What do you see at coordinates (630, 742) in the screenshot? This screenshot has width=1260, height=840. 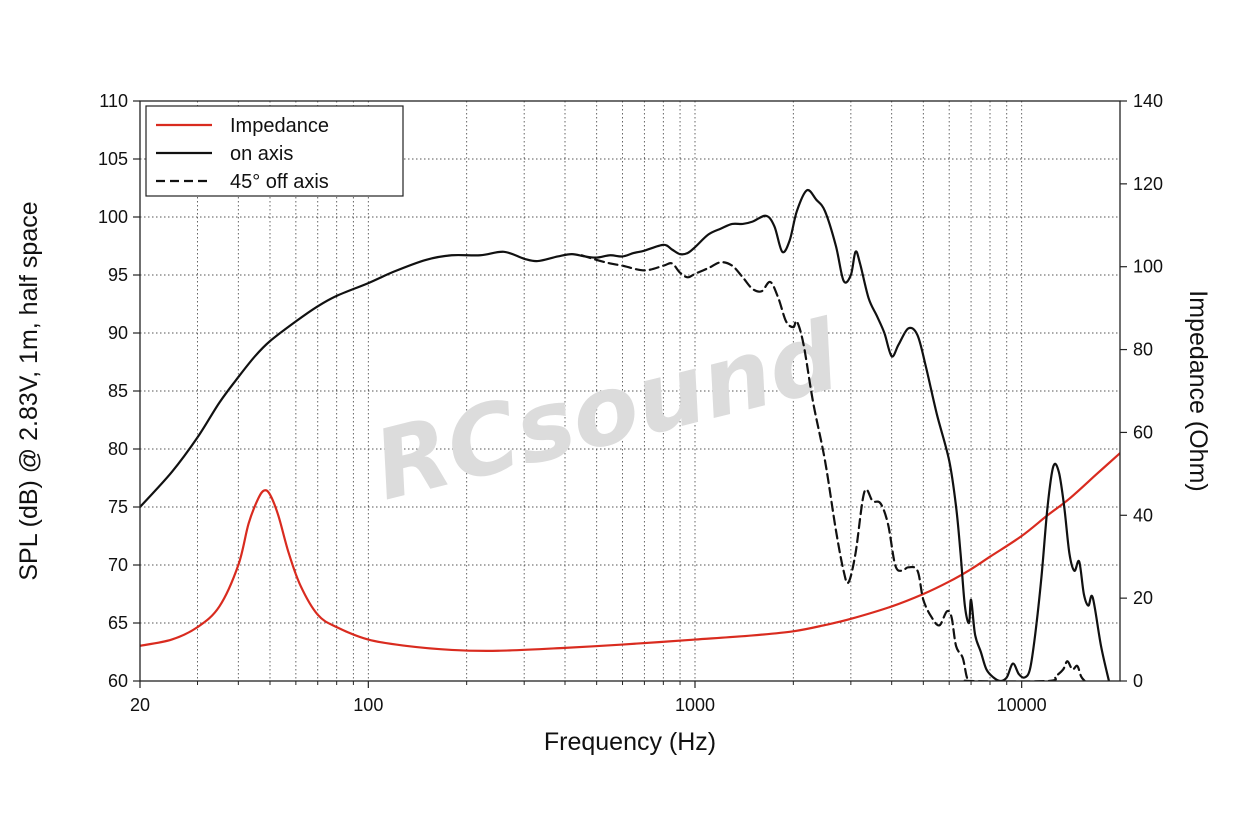 I see `x-axis-title: Frequency (Hz)` at bounding box center [630, 742].